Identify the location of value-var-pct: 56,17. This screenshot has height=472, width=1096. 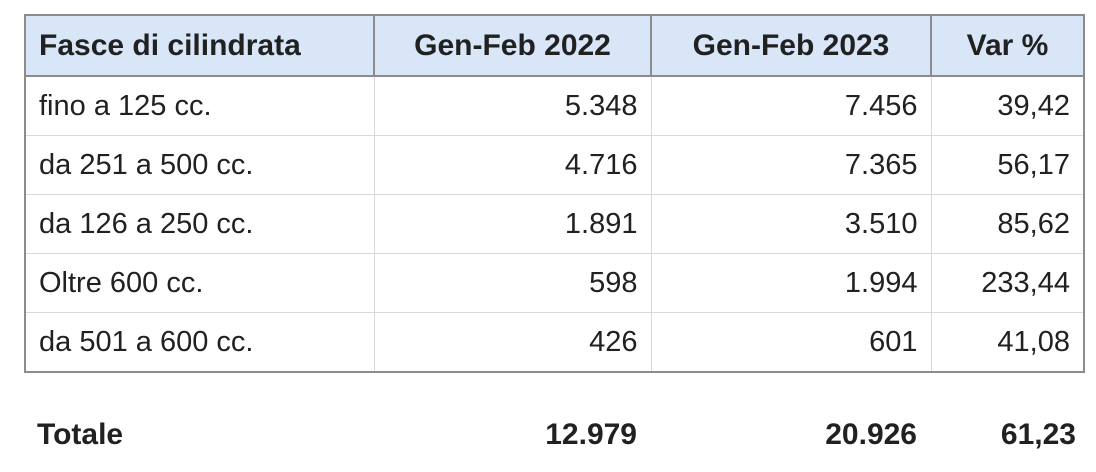
(1007, 165).